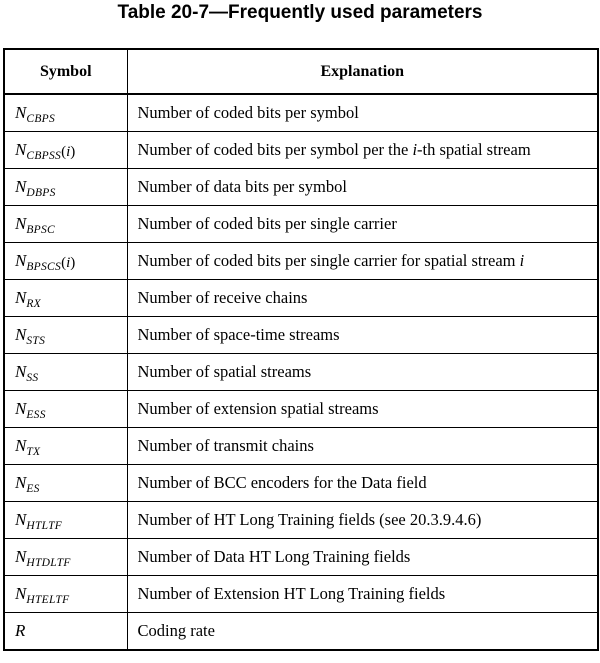  I want to click on symbol-cell: NHTELTF, so click(65, 594).